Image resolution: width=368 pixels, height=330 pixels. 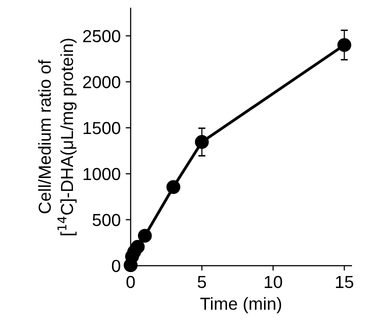 I want to click on x-axis-title: Time (min), so click(x=241, y=305).